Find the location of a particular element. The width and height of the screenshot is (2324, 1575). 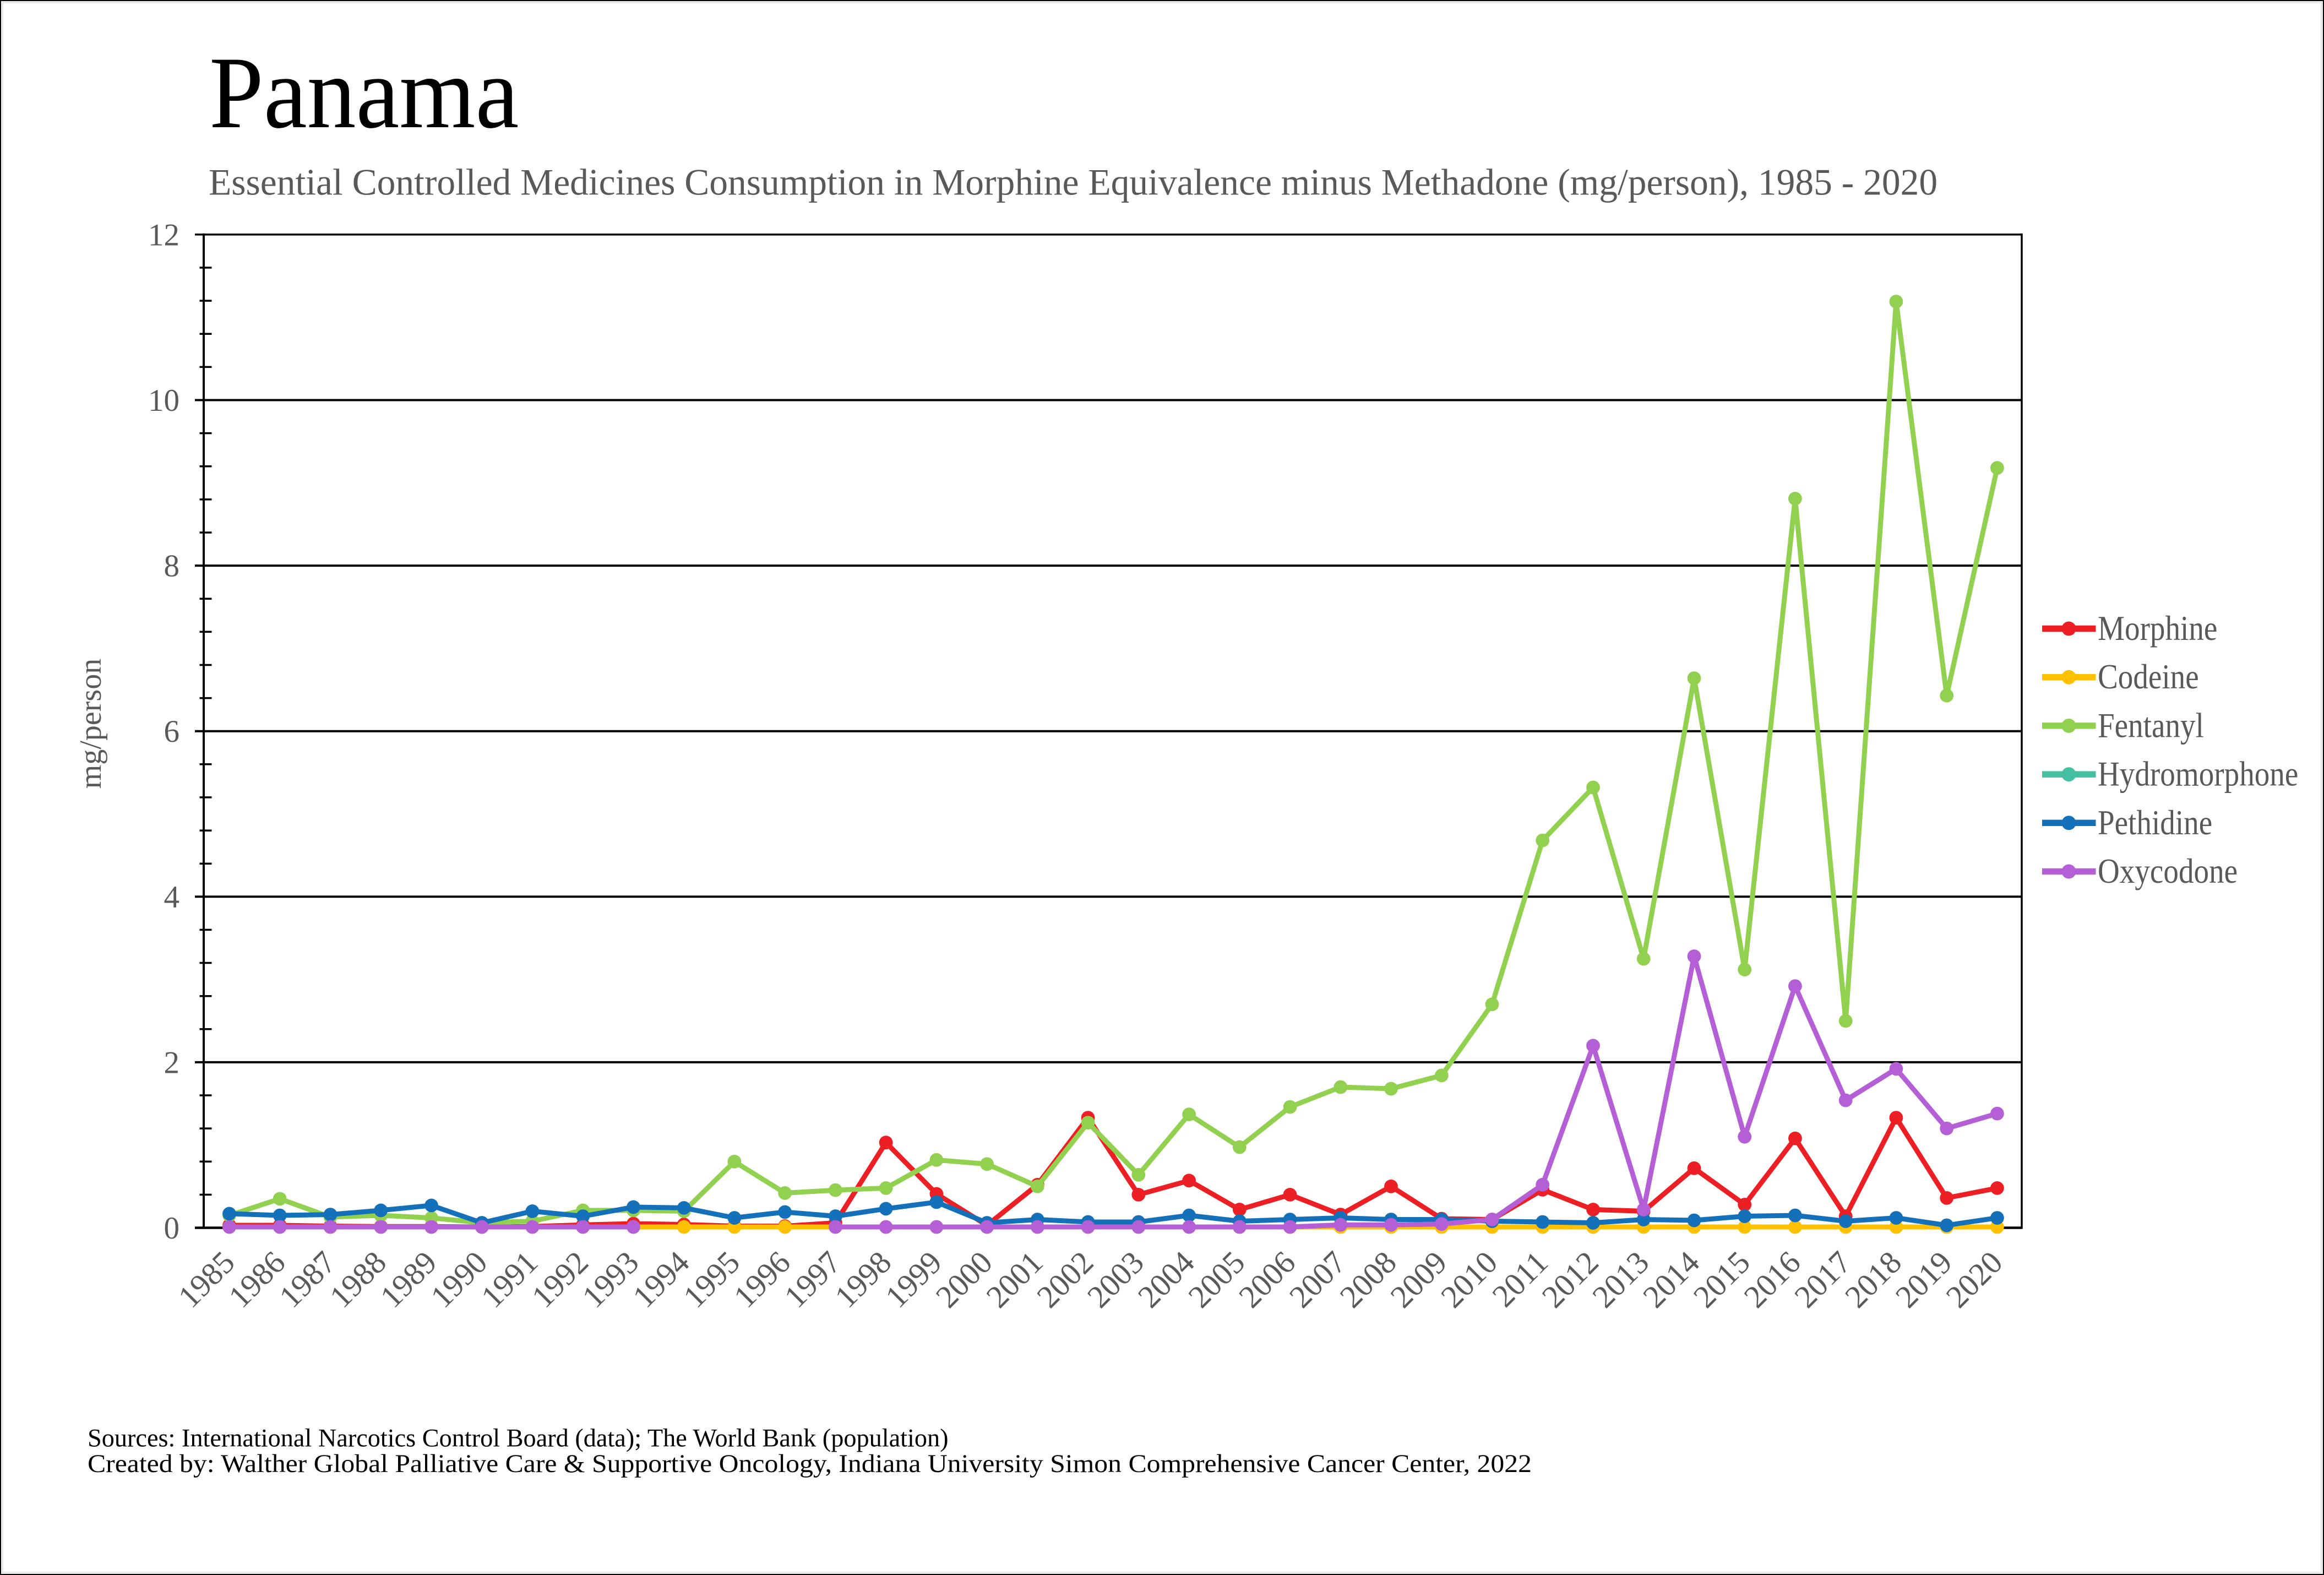

svg-text: 0 is located at coordinates (172, 1229).